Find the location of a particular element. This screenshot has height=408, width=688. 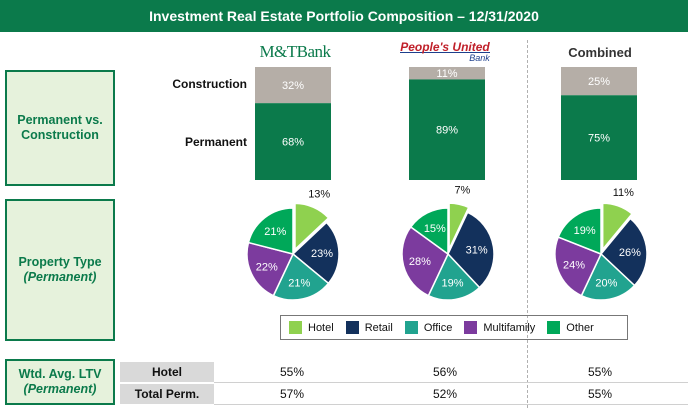

bar-construction-combined is located at coordinates (599, 81).